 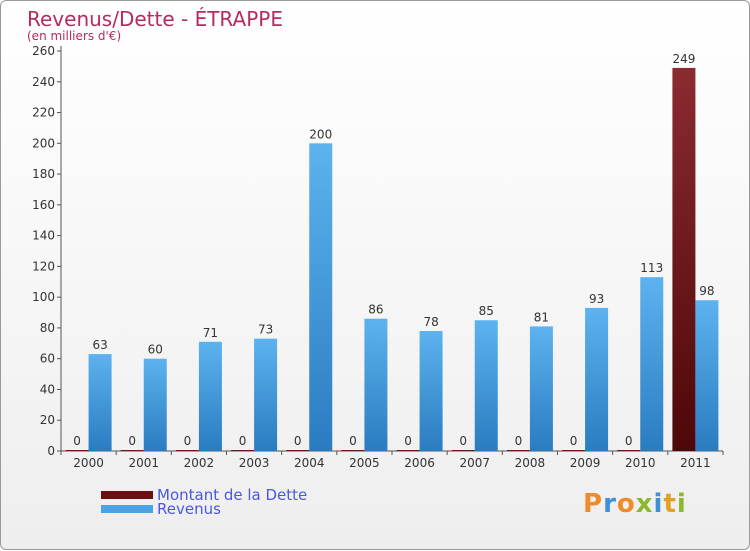 I want to click on y-tick-label: 240, so click(x=43, y=82).